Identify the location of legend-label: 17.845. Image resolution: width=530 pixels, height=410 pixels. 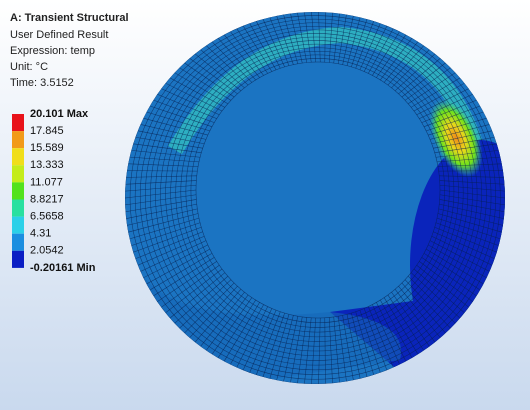
(47, 131).